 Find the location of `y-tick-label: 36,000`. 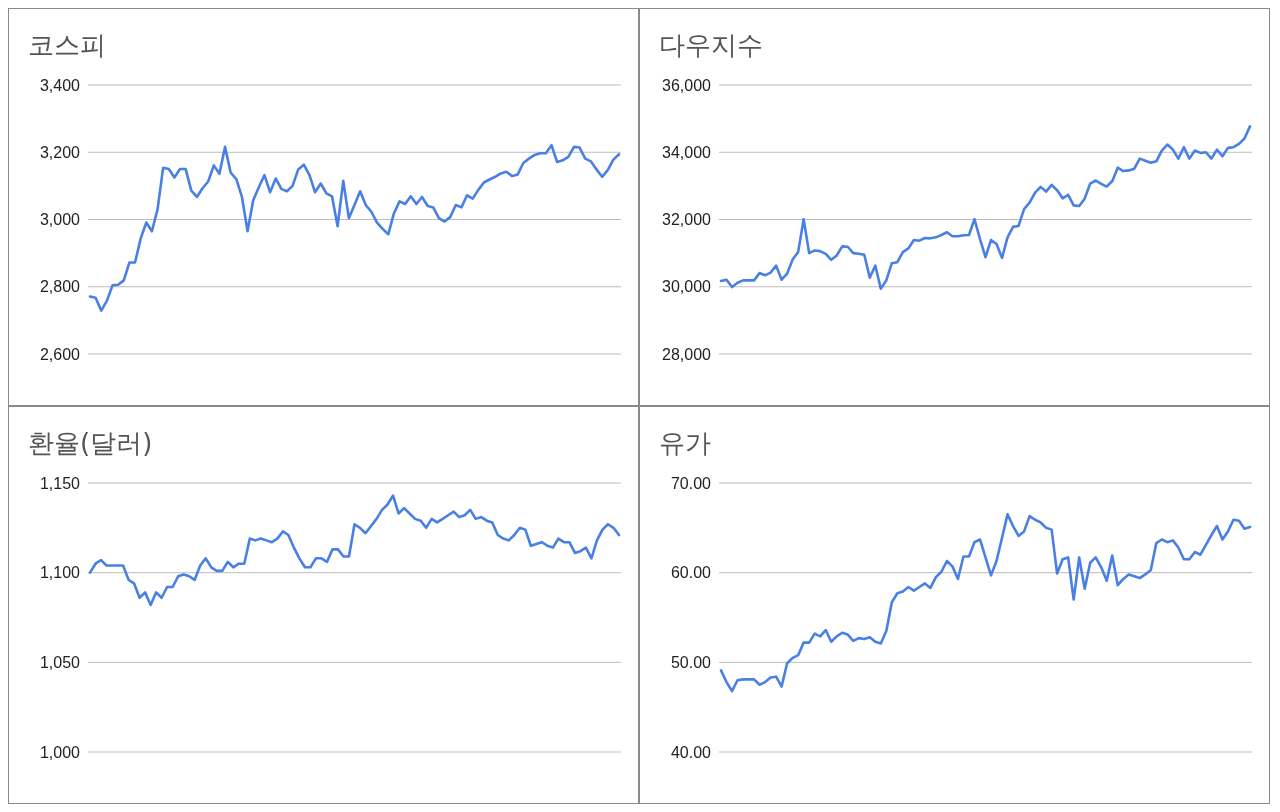

y-tick-label: 36,000 is located at coordinates (687, 85).